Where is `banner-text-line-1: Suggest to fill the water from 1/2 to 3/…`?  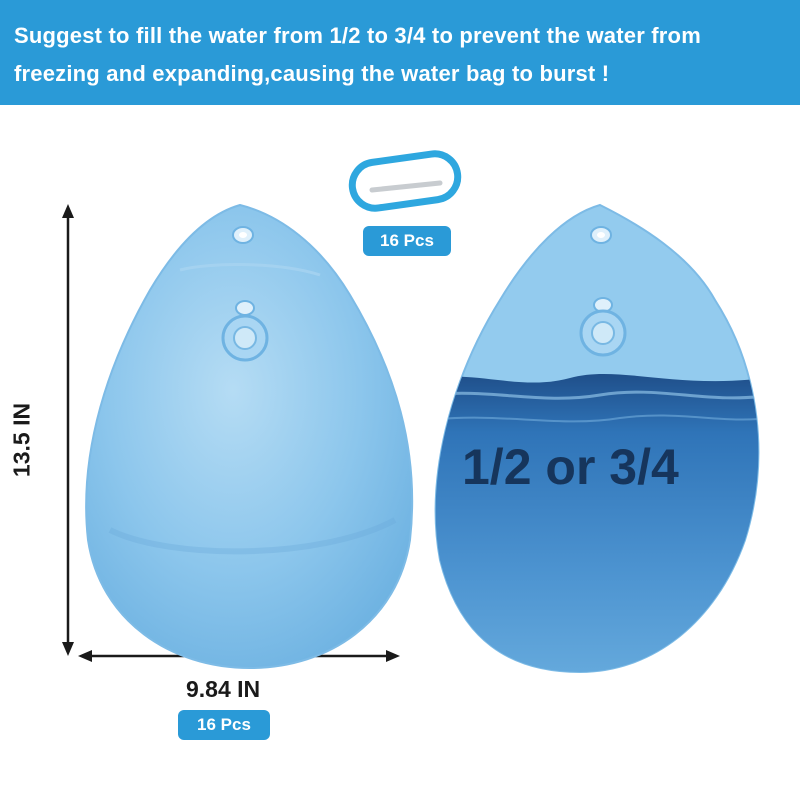 banner-text-line-1: Suggest to fill the water from 1/2 to 3/… is located at coordinates (357, 35).